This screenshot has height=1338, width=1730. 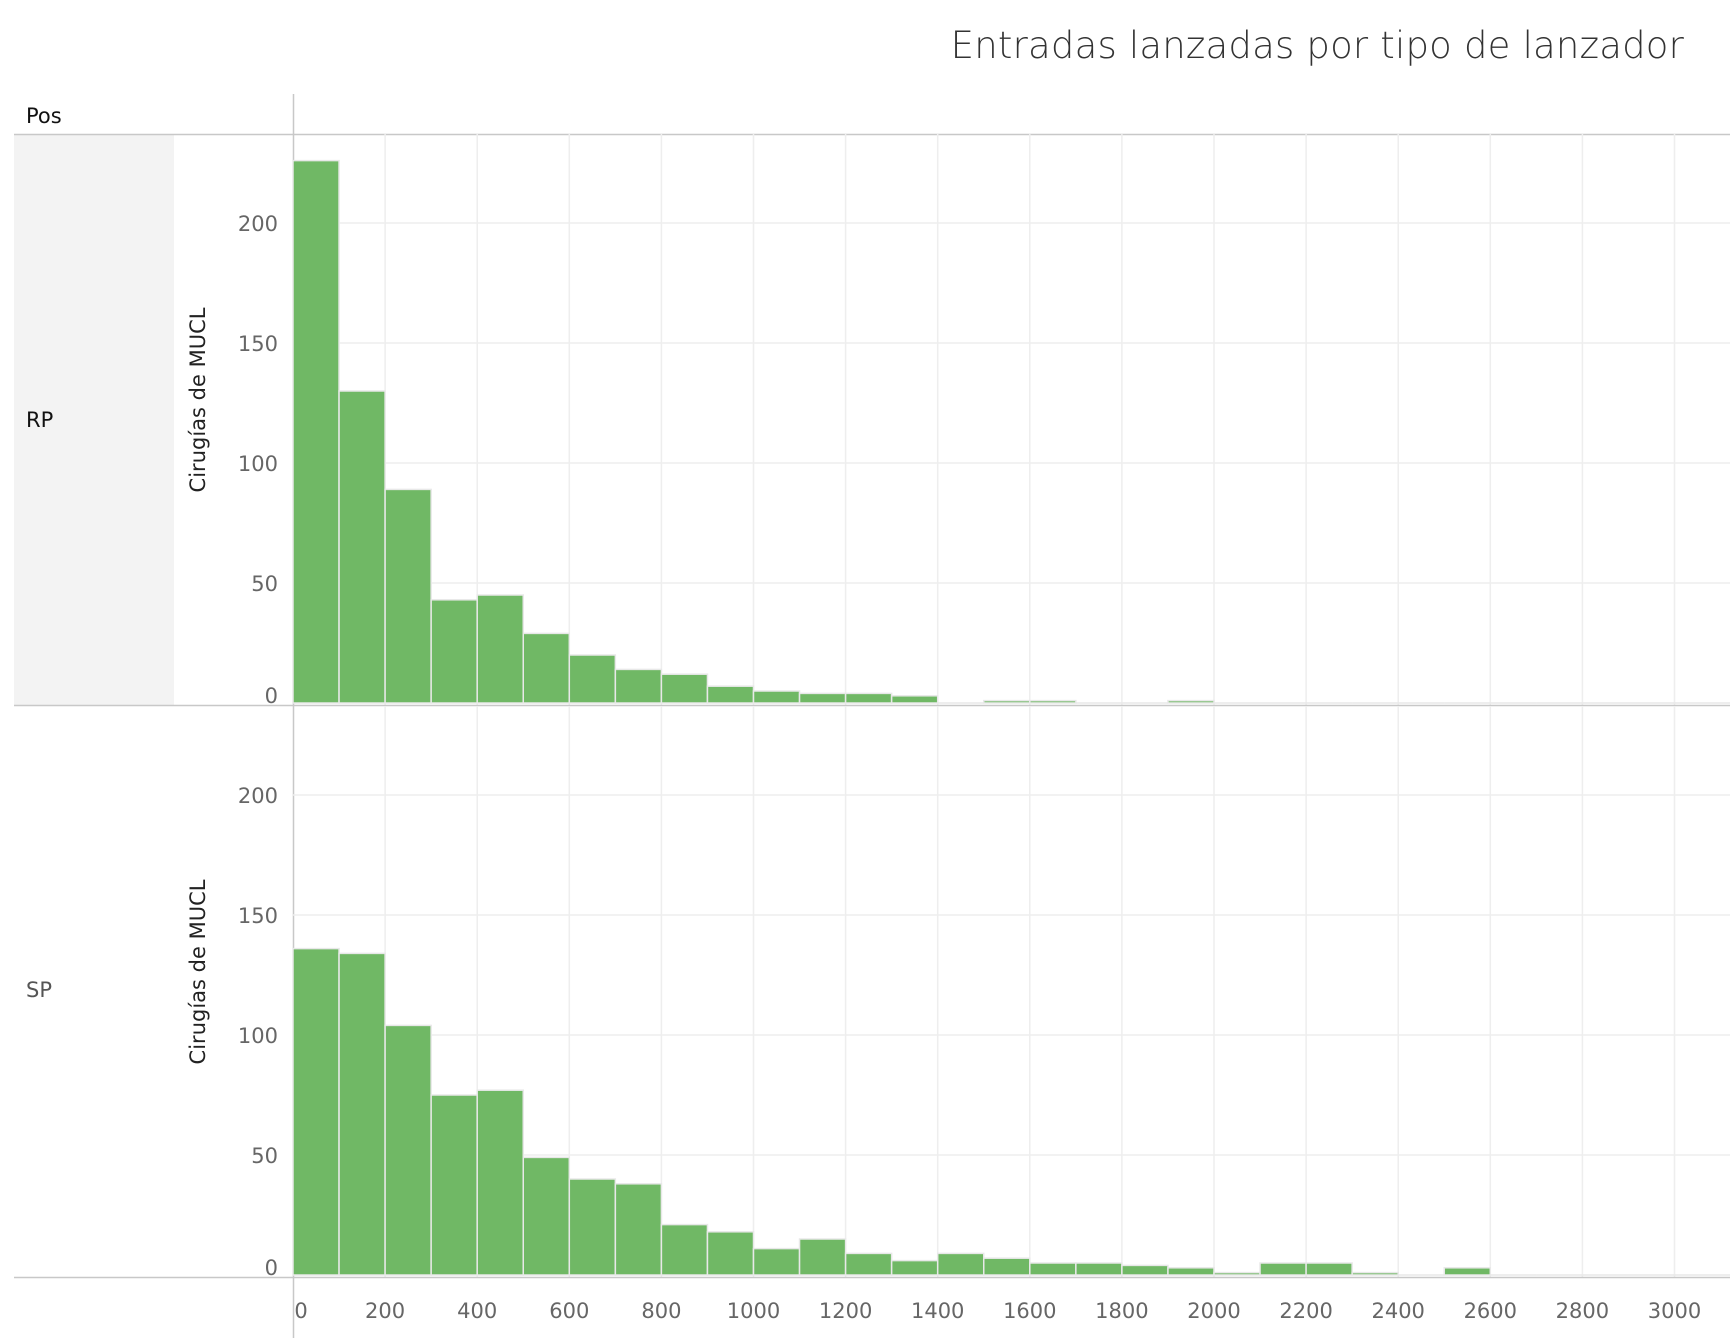 I want to click on x-tick-label: 3000, so click(x=1674, y=1311).